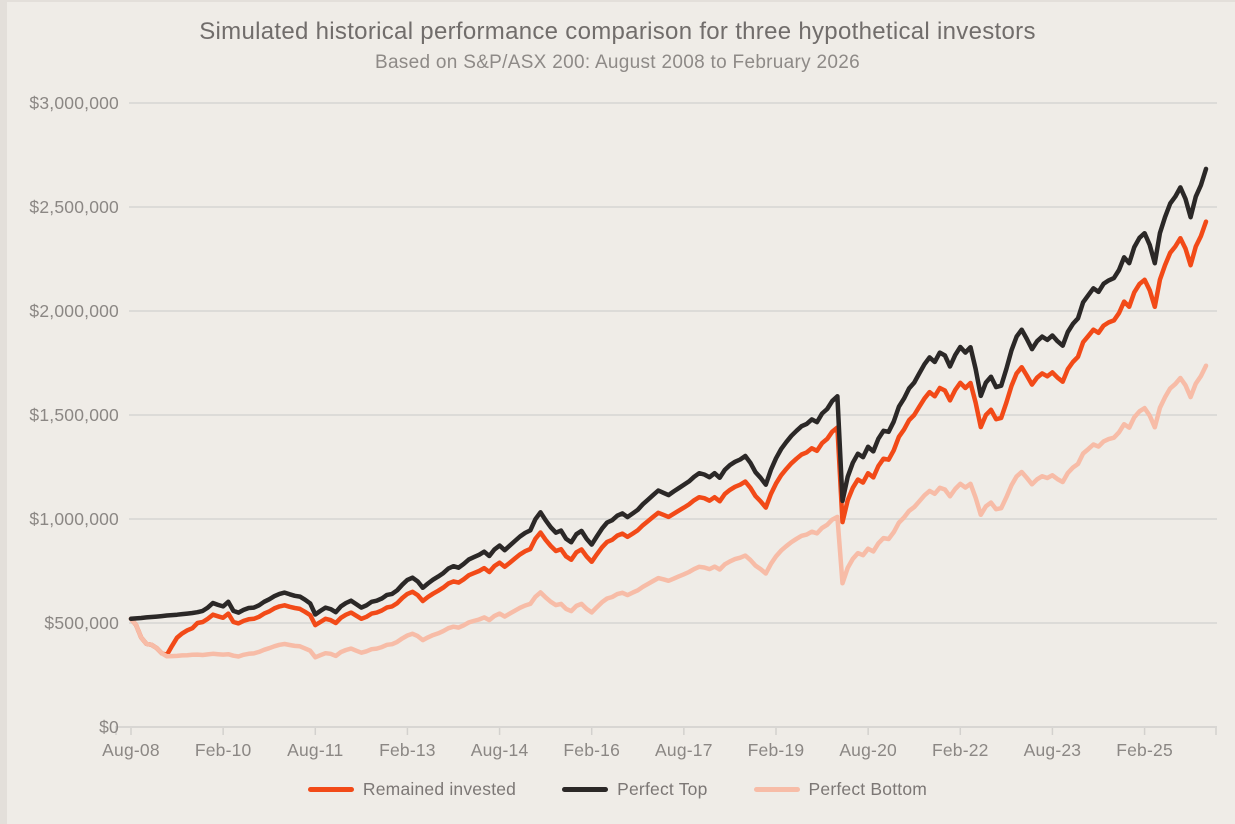 Image resolution: width=1235 pixels, height=824 pixels. Describe the element at coordinates (868, 789) in the screenshot. I see `legend-label-perfect-bottom: Perfect Bottom` at that location.